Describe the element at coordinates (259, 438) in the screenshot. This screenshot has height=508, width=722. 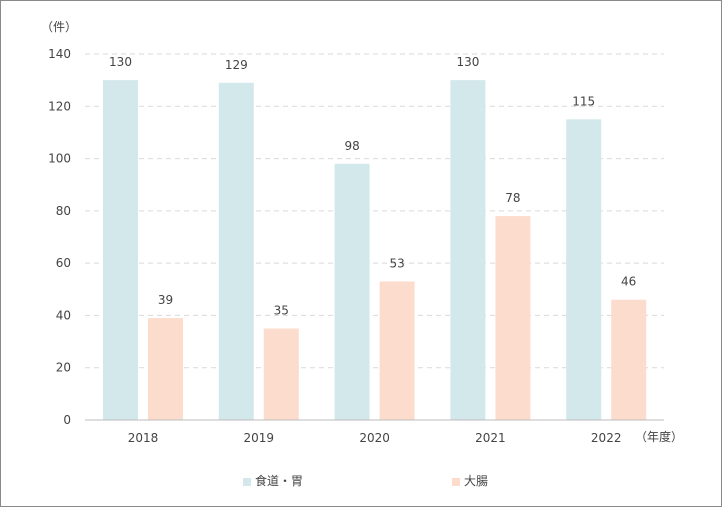
I see `x-tick-label: 2019` at that location.